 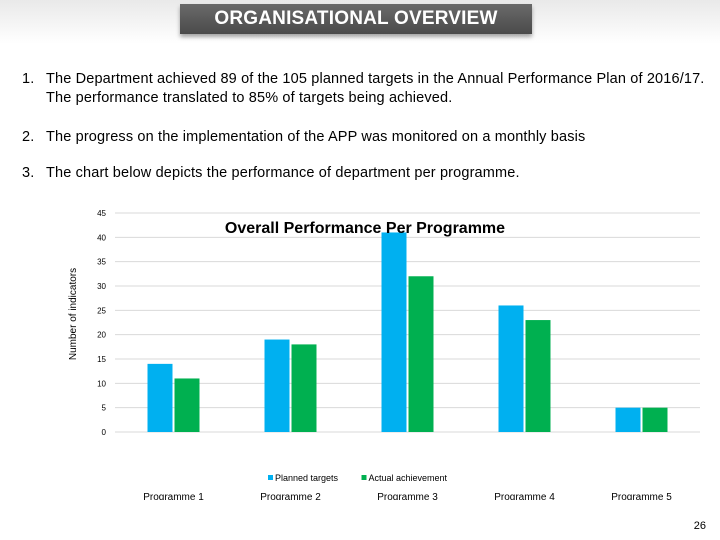 I want to click on header-bar: ORGANISATIONAL OVERVIEW, so click(x=360, y=22).